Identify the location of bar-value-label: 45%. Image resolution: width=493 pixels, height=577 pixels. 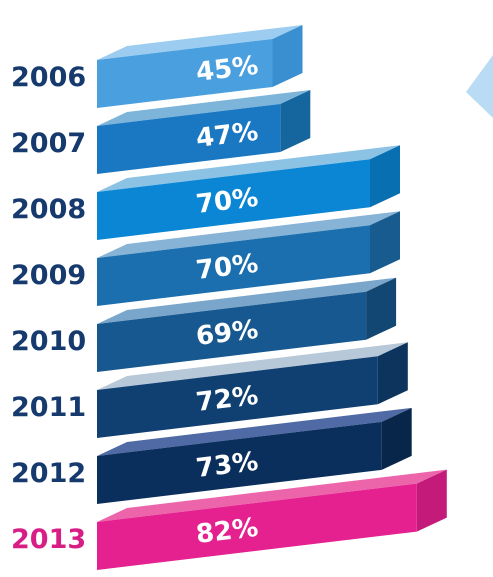
(226, 69).